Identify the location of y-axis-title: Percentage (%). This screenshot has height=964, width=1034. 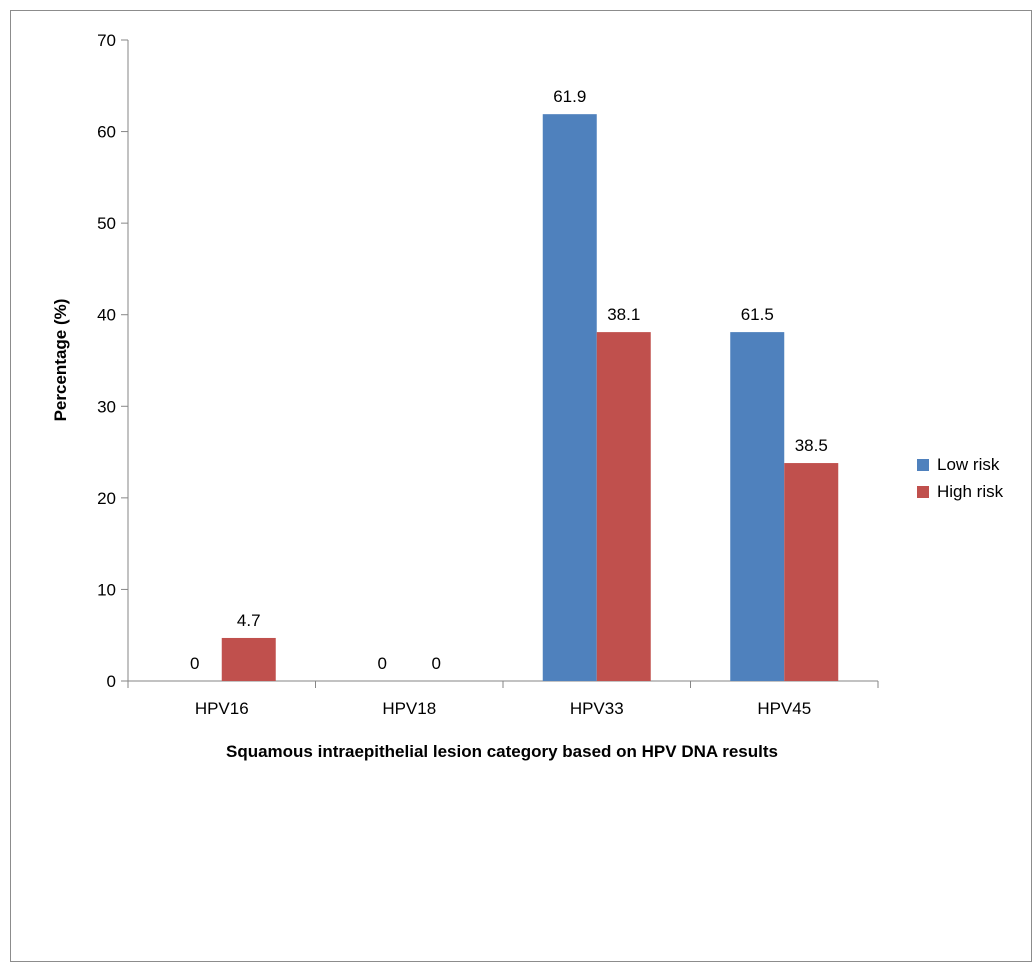
(60, 360).